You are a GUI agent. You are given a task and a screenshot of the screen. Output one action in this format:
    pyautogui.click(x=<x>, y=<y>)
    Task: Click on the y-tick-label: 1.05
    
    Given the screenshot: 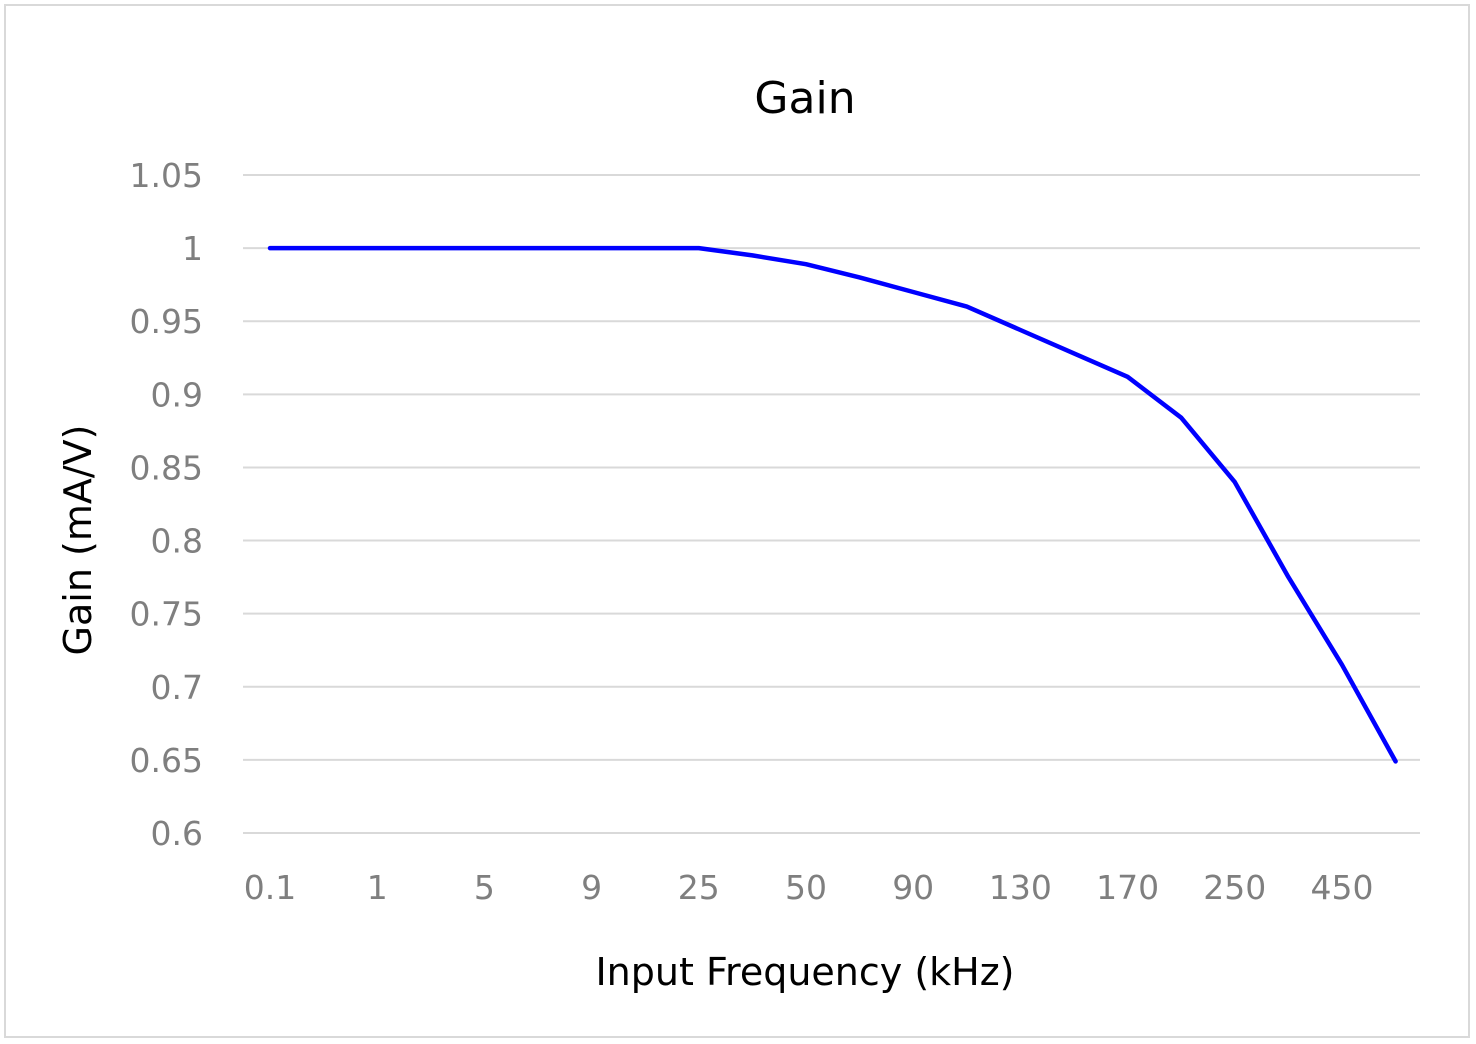 What is the action you would take?
    pyautogui.click(x=166, y=175)
    